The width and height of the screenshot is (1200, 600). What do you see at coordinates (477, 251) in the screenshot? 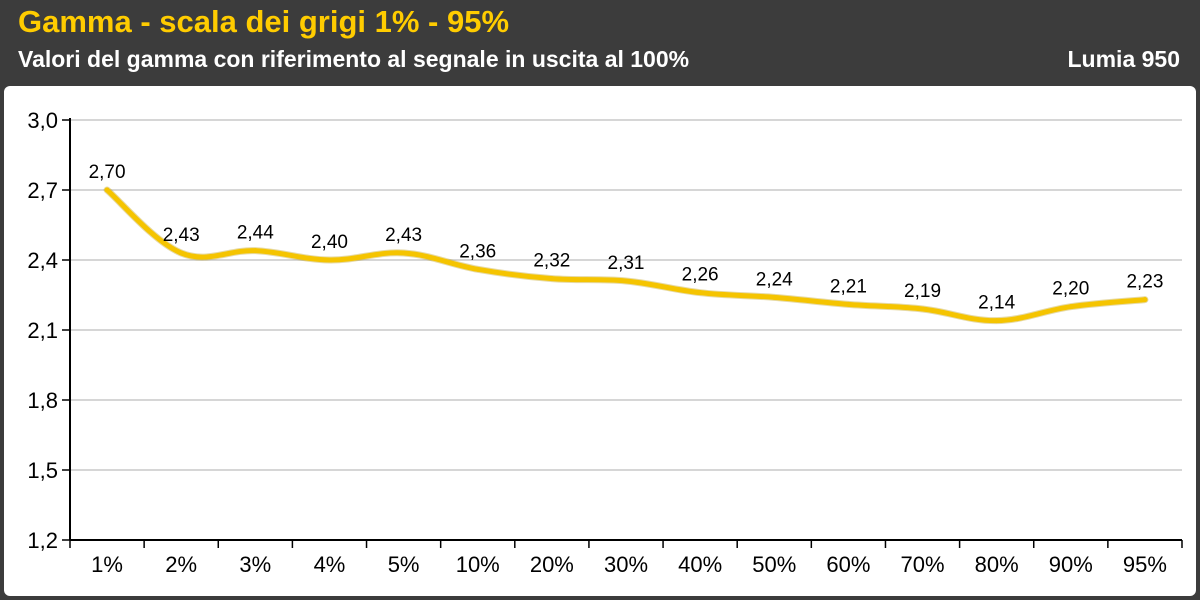
I see `data-label: 2,36` at bounding box center [477, 251].